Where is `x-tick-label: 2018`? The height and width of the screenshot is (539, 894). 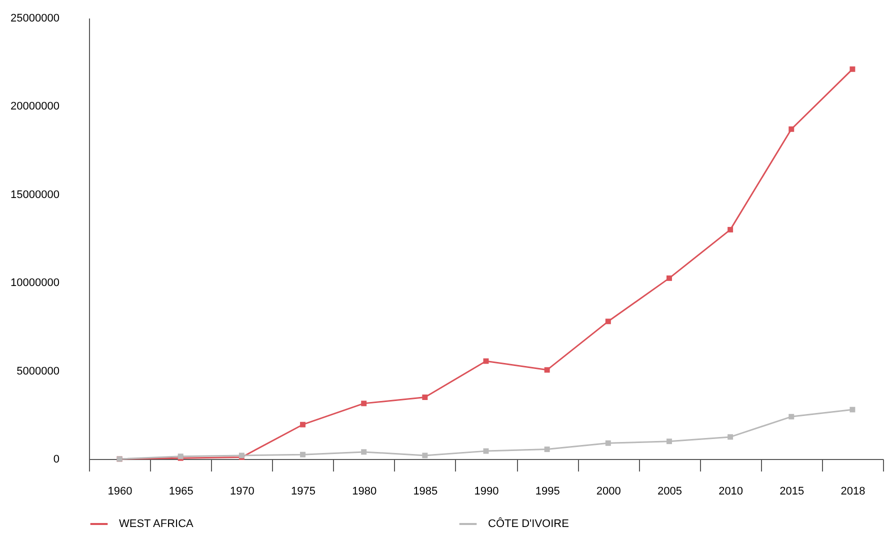
x-tick-label: 2018 is located at coordinates (853, 492).